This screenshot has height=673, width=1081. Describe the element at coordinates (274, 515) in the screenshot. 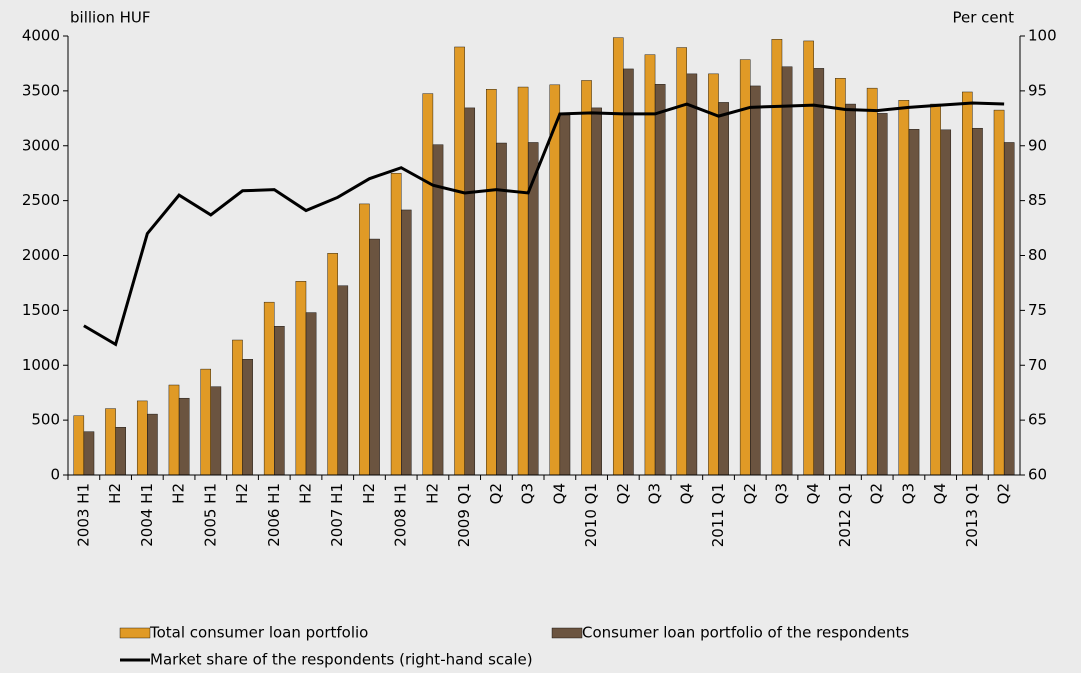

I see `x-tick-label: 2006 H1` at that location.